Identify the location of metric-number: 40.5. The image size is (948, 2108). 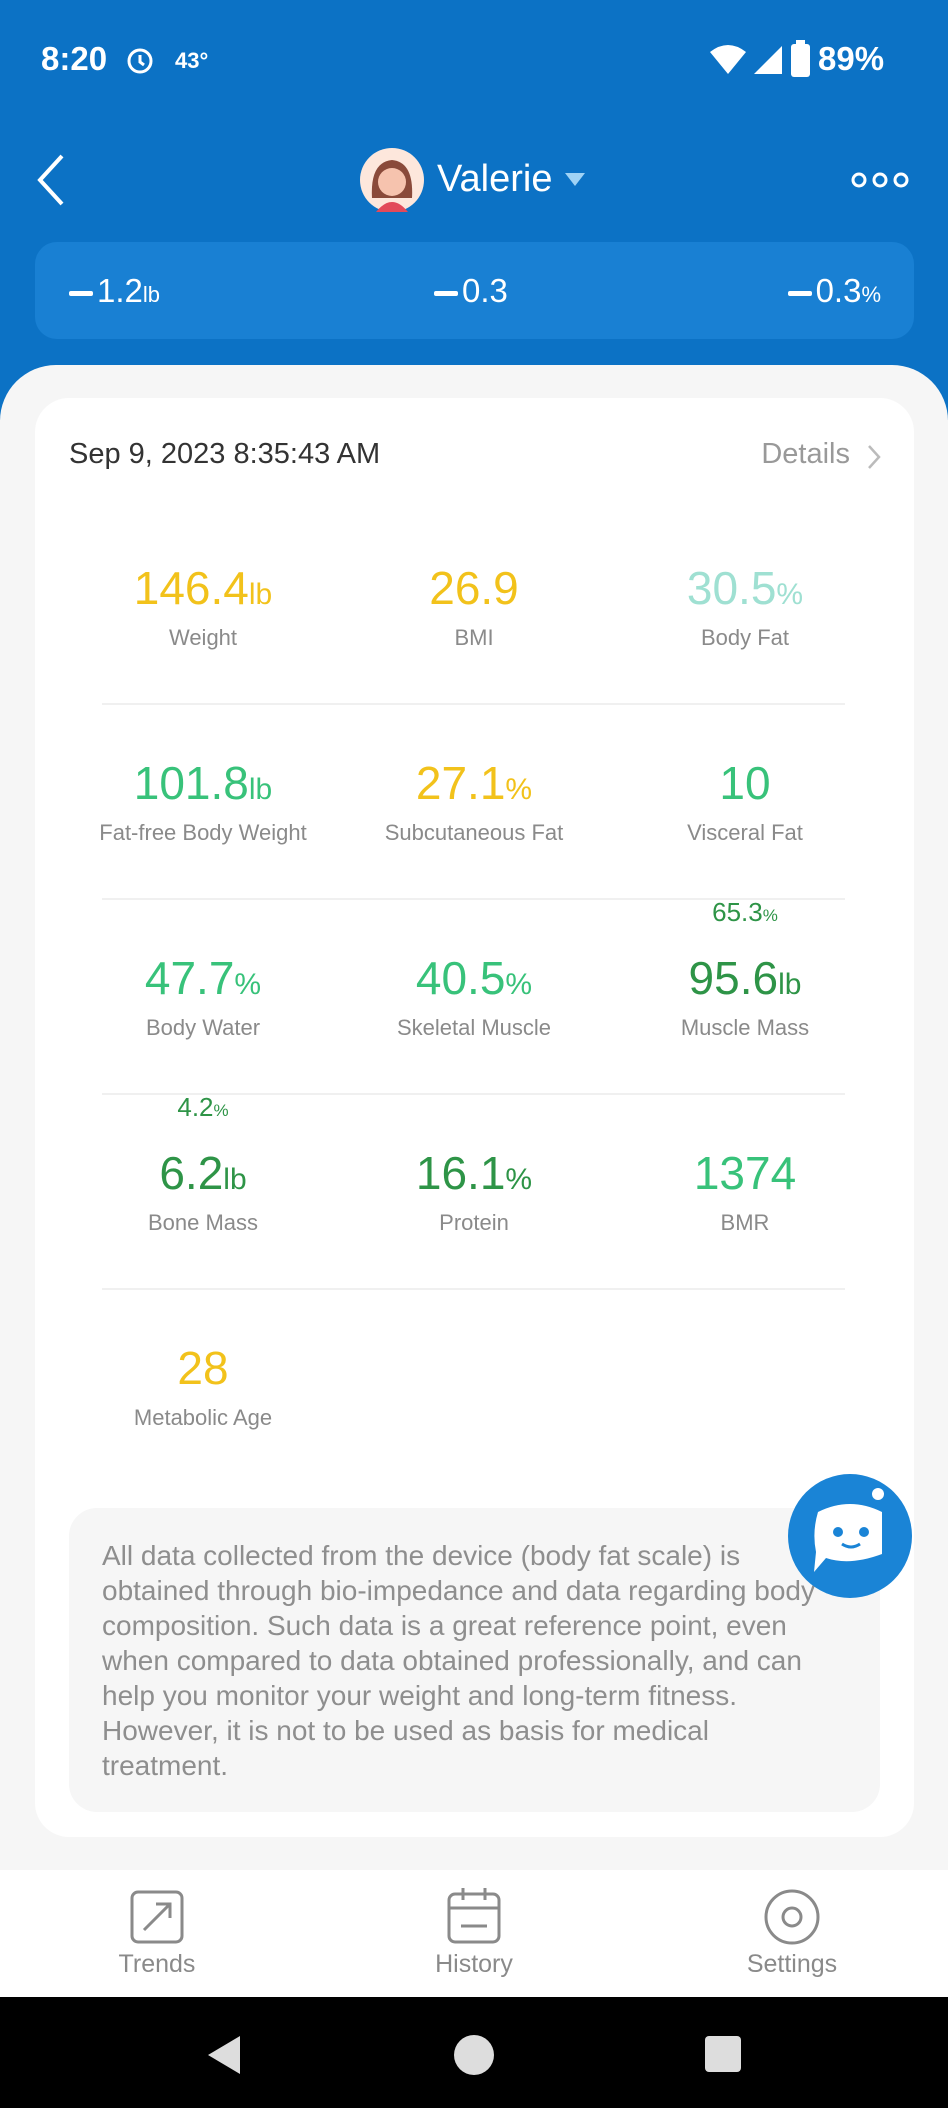
(460, 978).